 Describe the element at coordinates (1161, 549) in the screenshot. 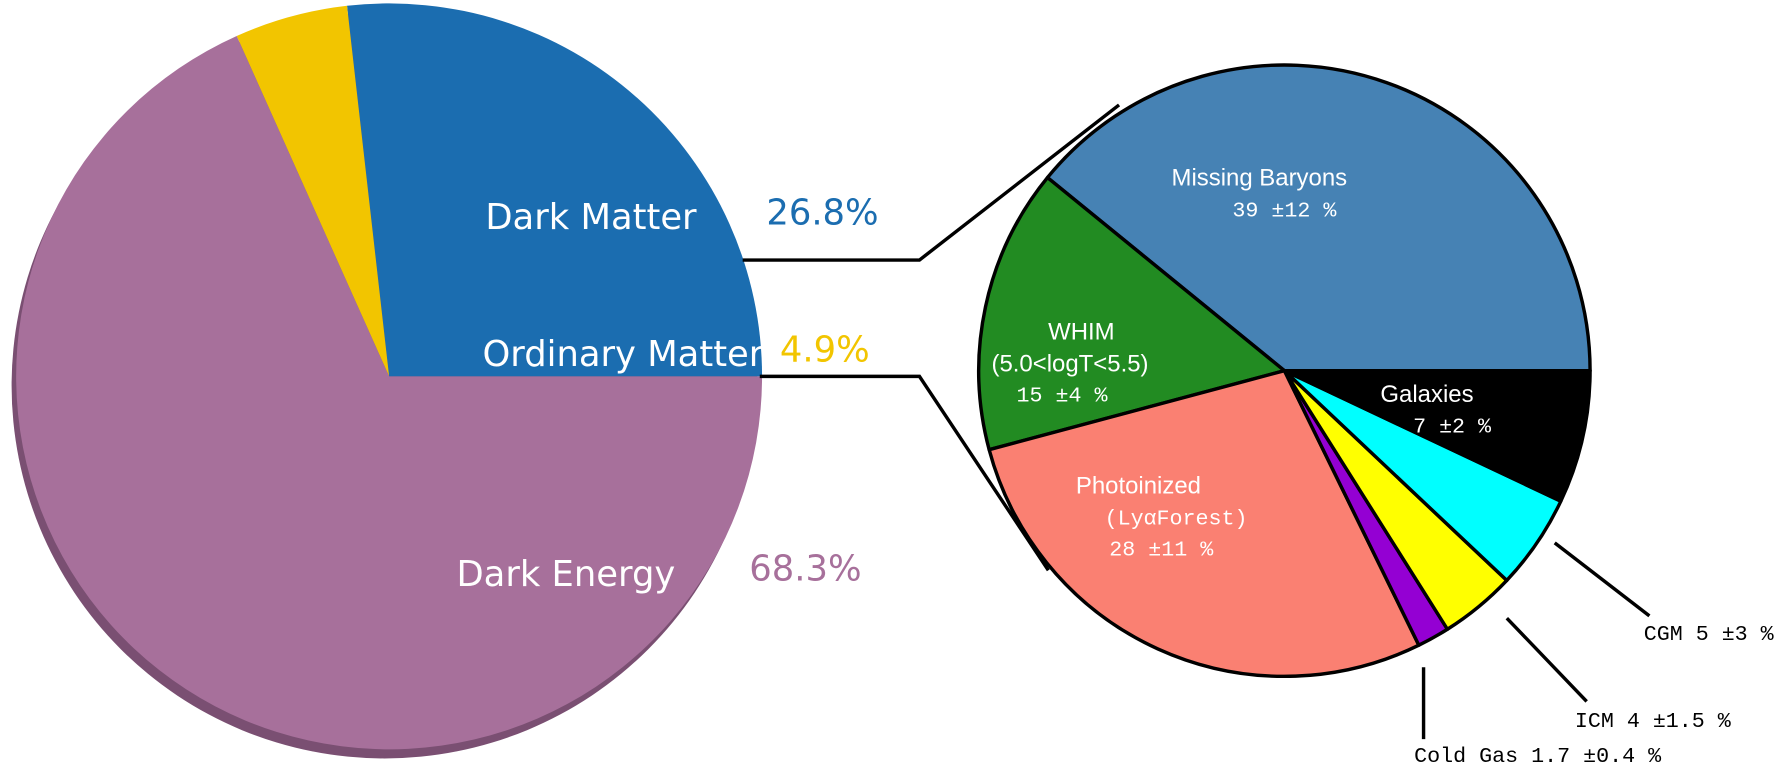

I see `value-label: 28 ±11 %` at that location.